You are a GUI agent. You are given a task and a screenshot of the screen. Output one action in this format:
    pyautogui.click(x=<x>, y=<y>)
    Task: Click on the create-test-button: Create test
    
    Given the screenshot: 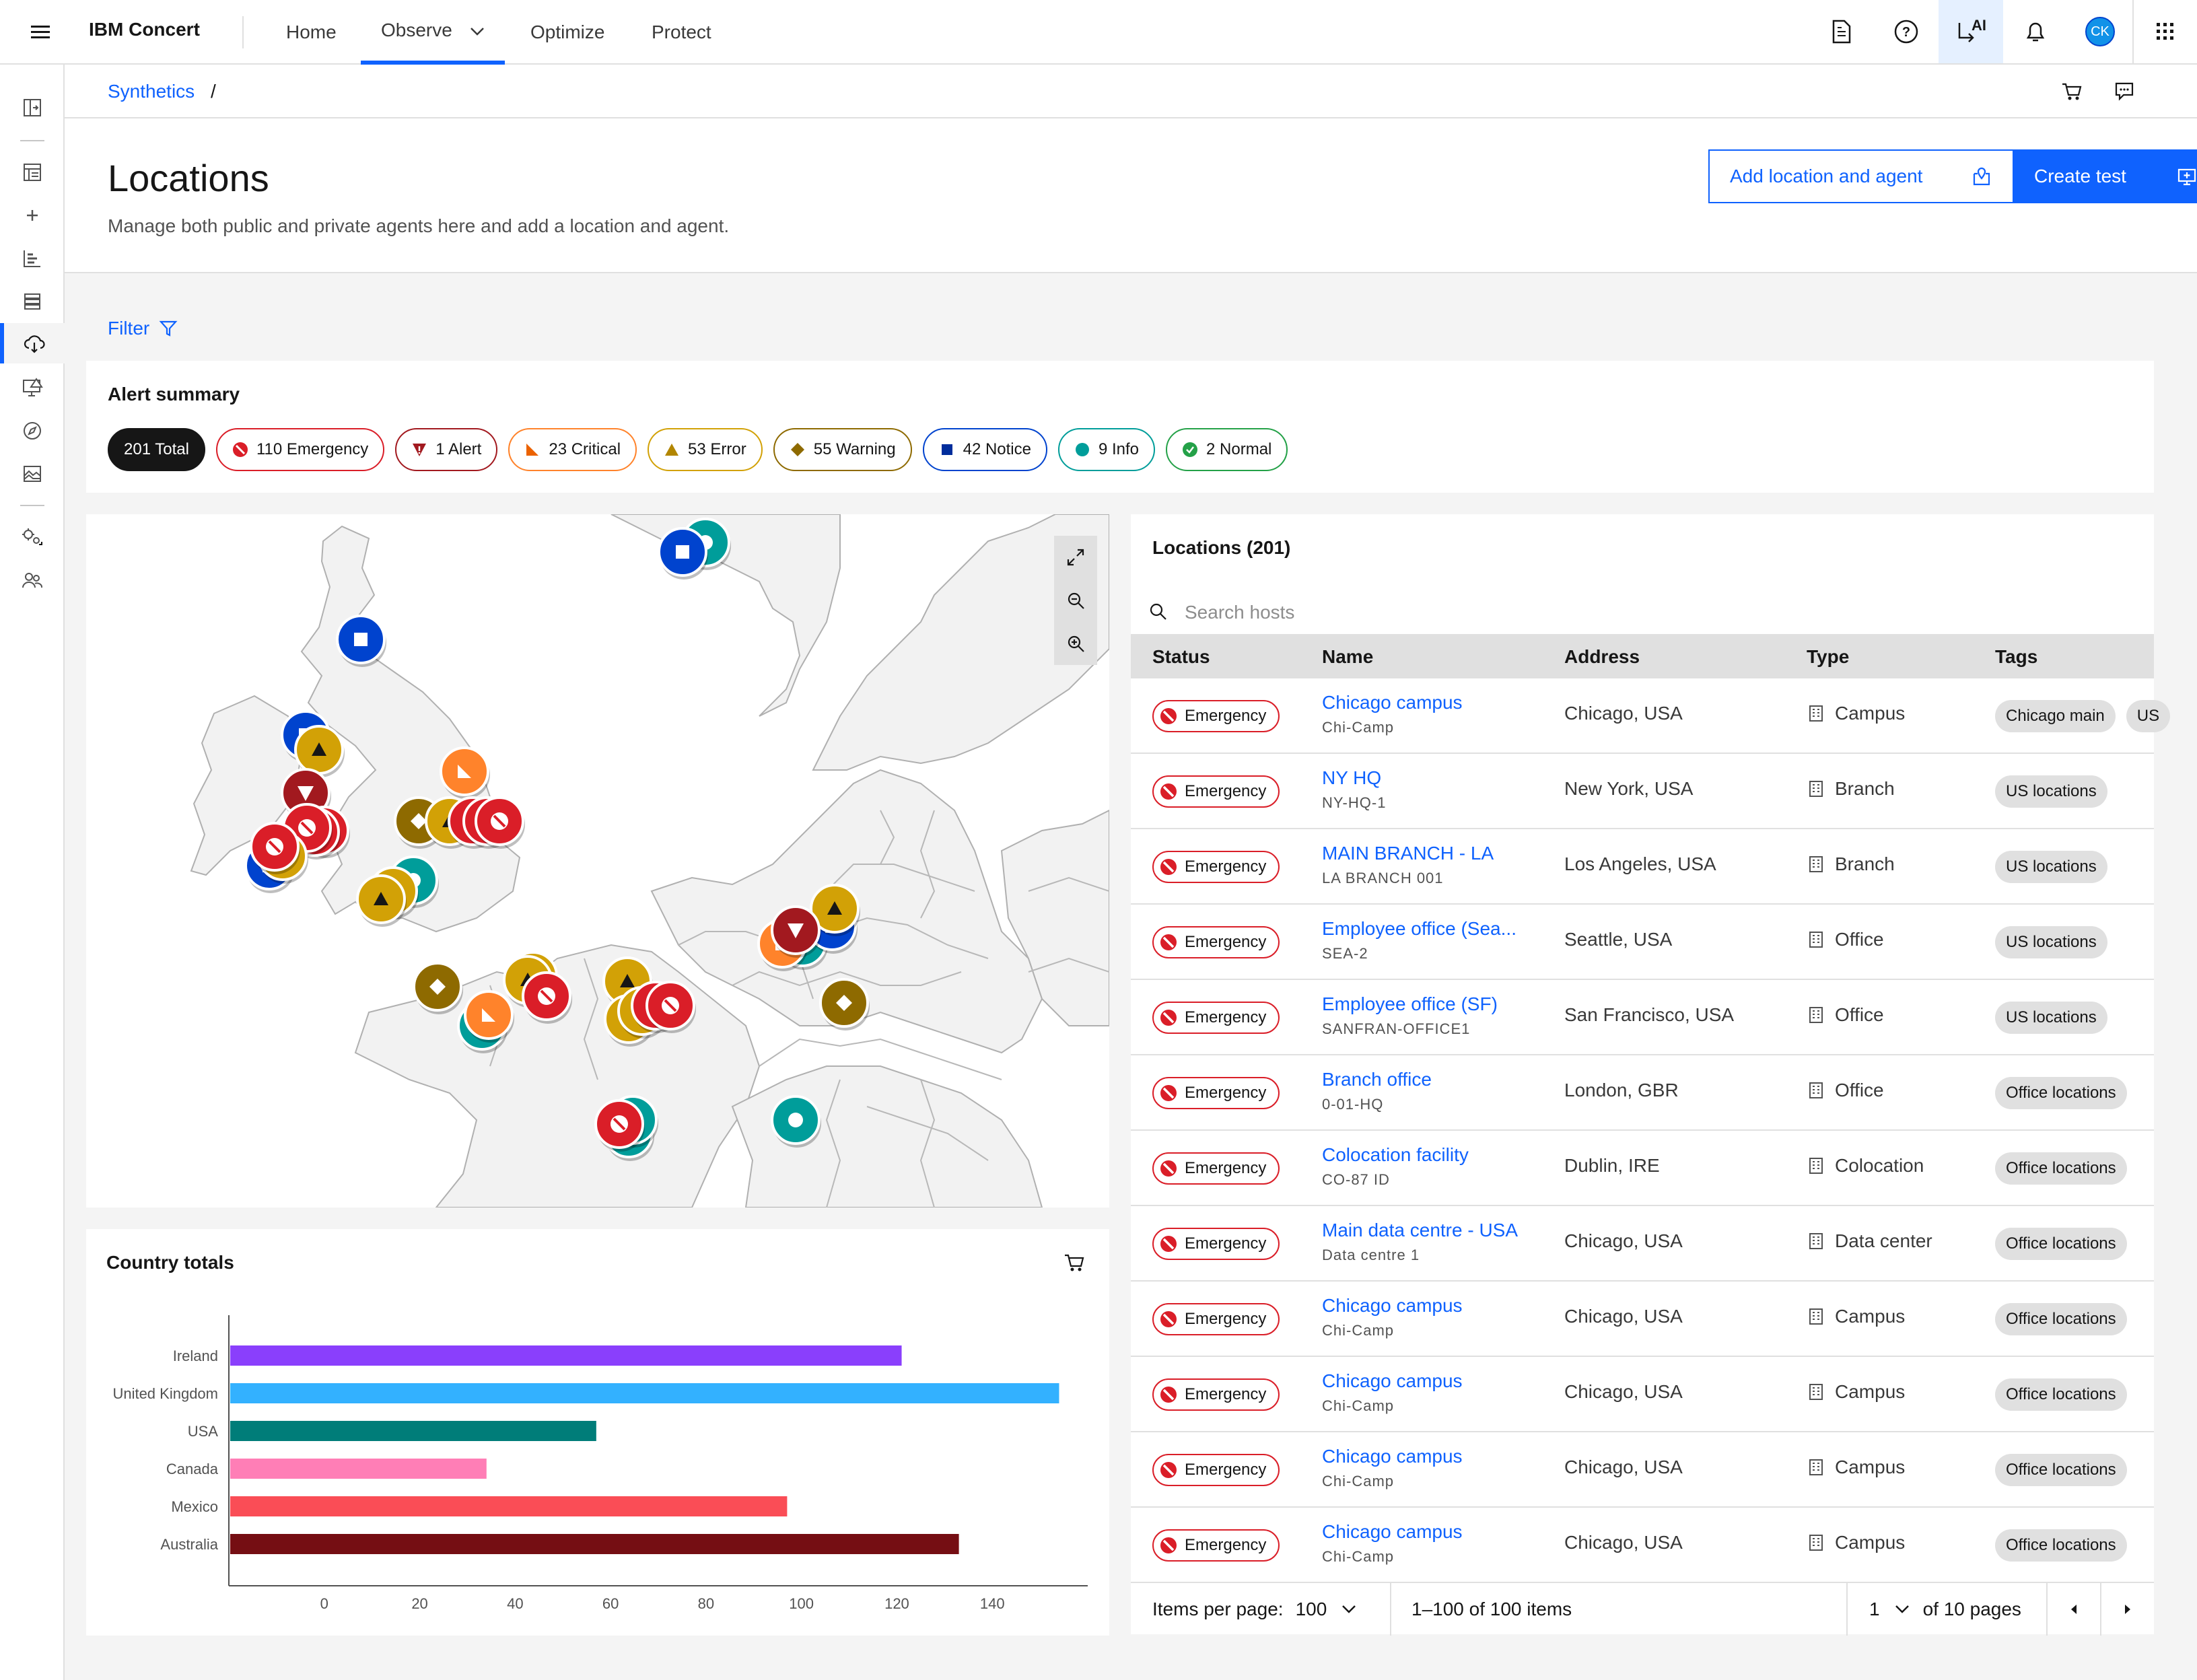 What is the action you would take?
    pyautogui.click(x=2105, y=176)
    